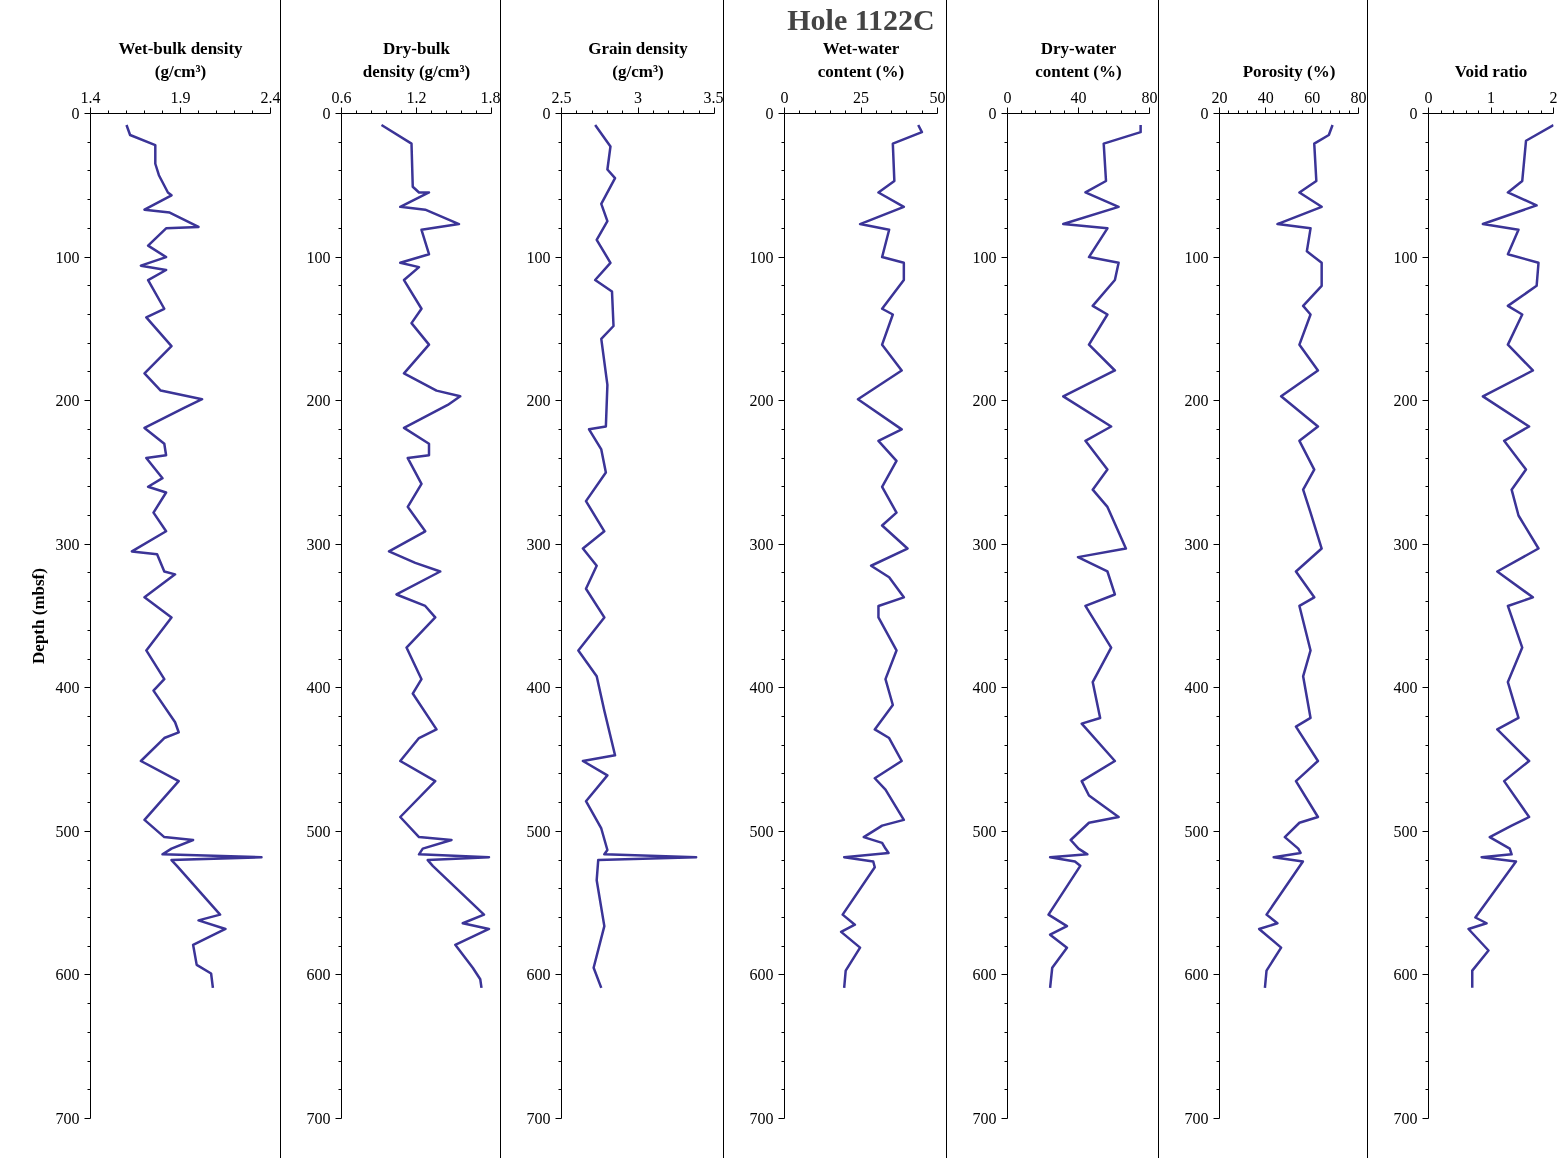  What do you see at coordinates (638, 59) in the screenshot?
I see `x-axis-title: Grain density (g/cm³)` at bounding box center [638, 59].